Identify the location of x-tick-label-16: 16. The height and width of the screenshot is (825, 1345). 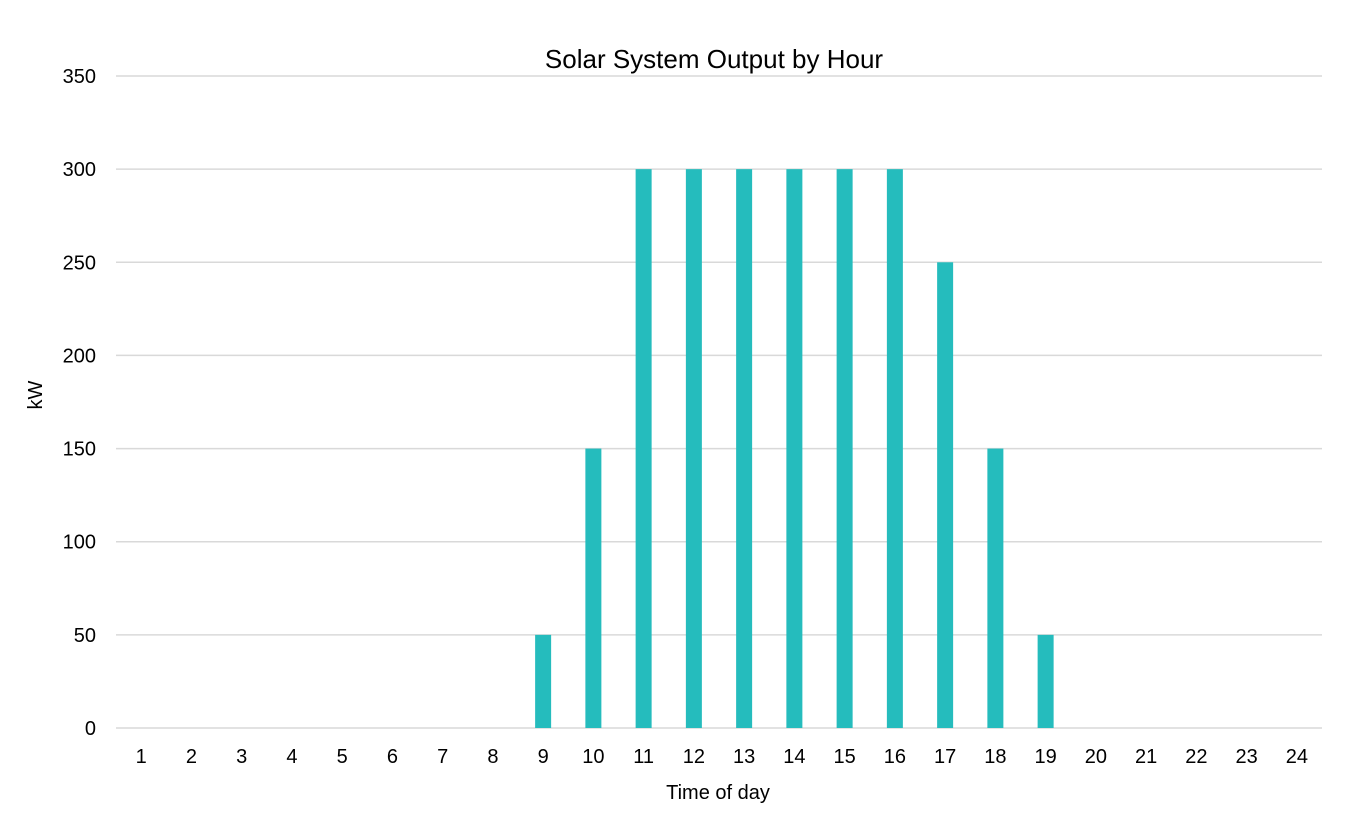
(895, 757).